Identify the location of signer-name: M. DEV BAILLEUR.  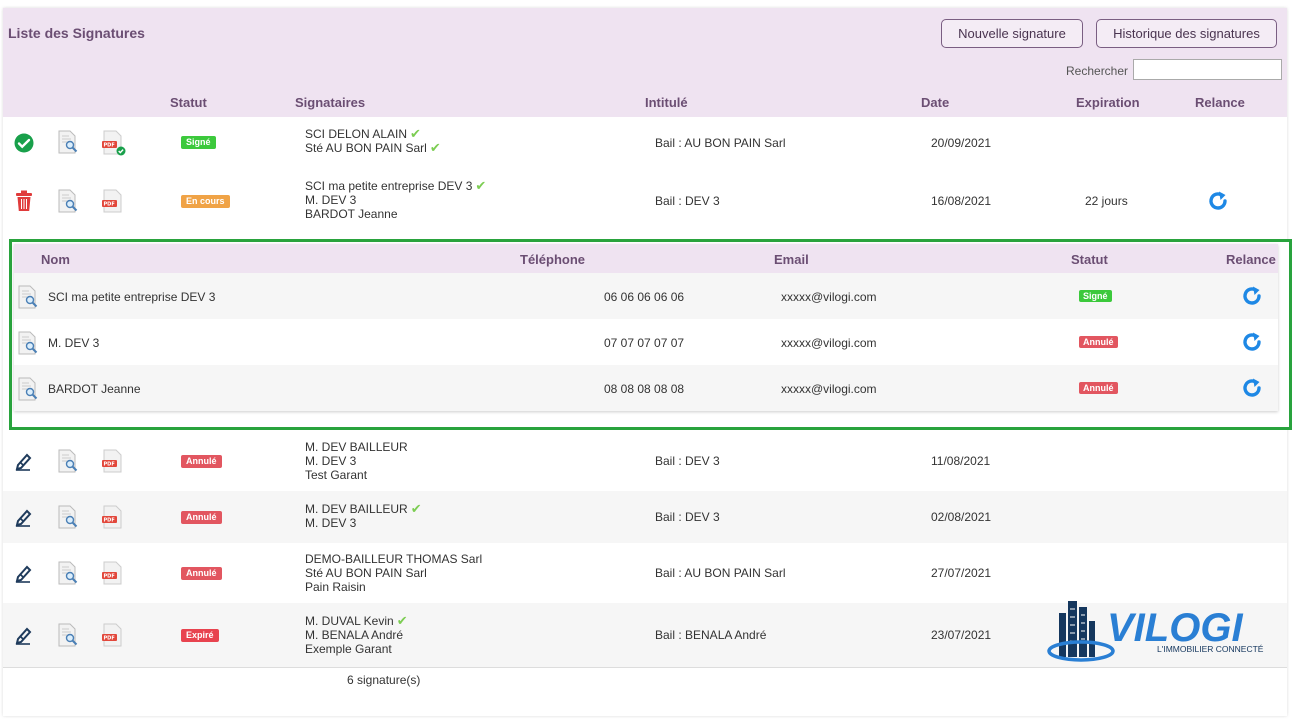
(356, 447).